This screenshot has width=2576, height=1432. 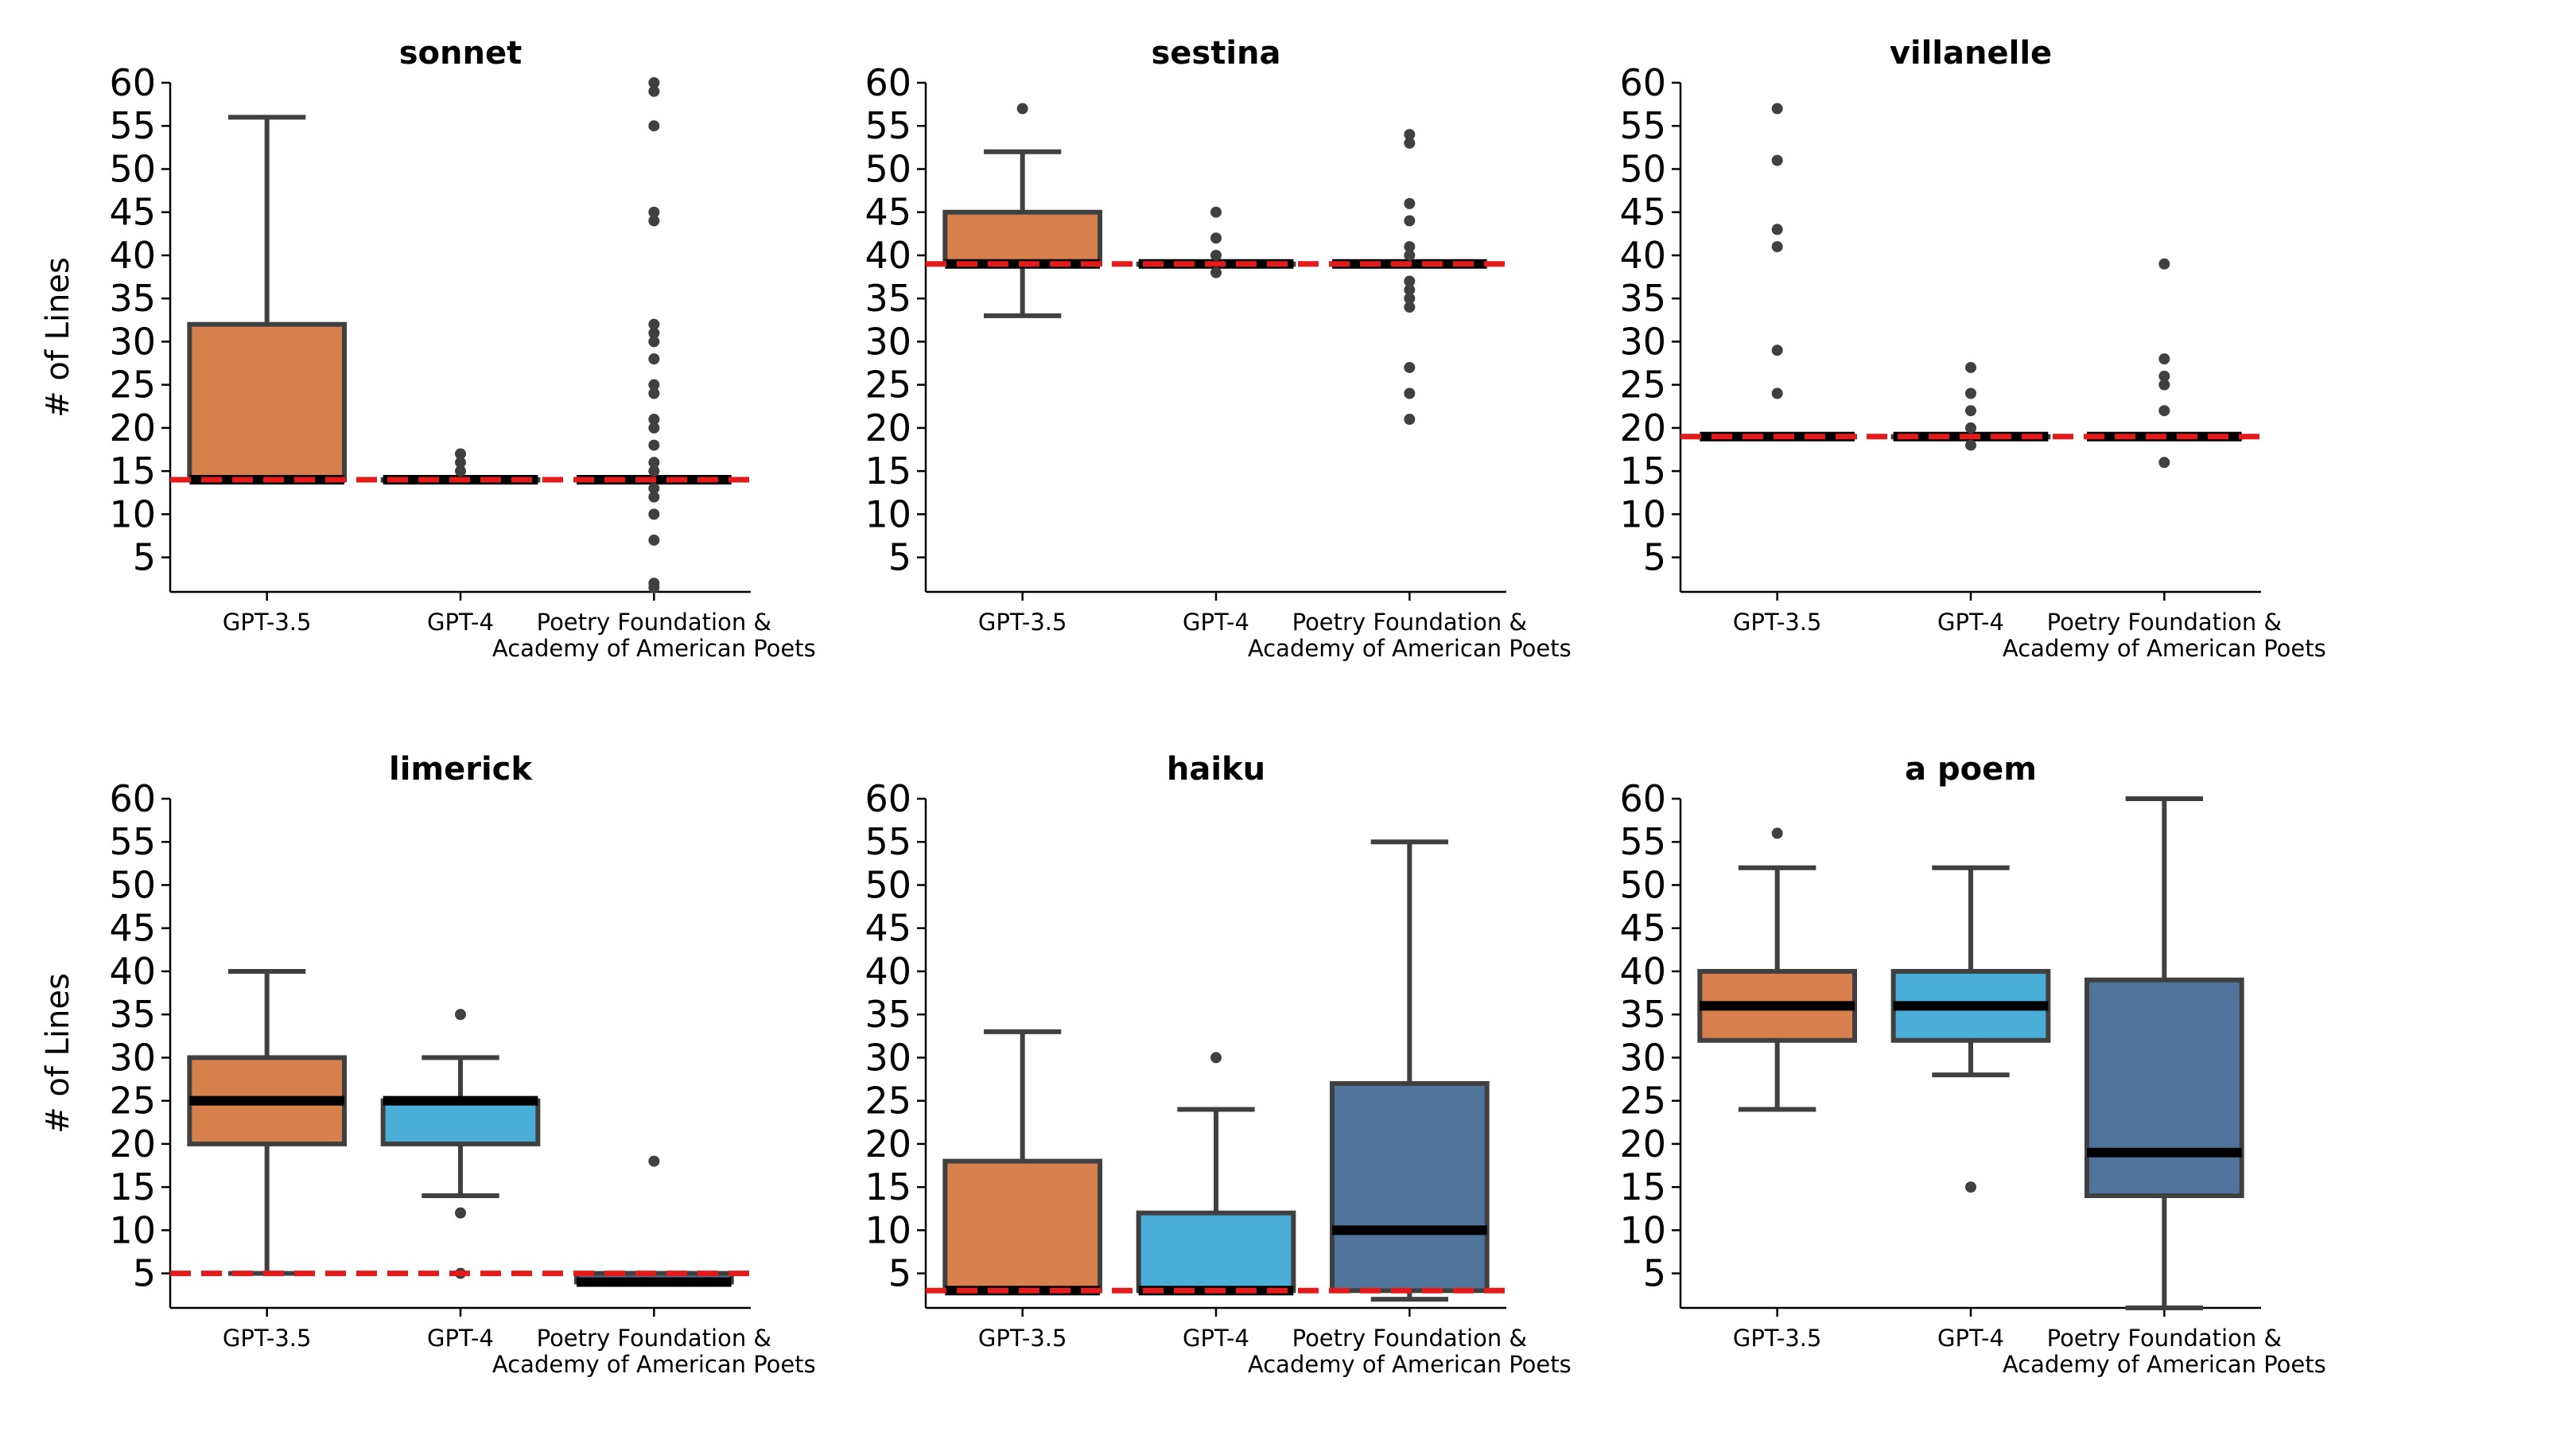 What do you see at coordinates (58, 337) in the screenshot?
I see `y-axis-label: # of Lines` at bounding box center [58, 337].